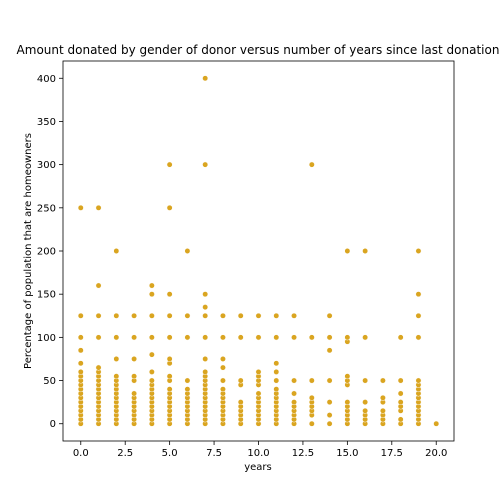 The height and width of the screenshot is (504, 504). What do you see at coordinates (303, 453) in the screenshot?
I see `x-tick-label: 12.5` at bounding box center [303, 453].